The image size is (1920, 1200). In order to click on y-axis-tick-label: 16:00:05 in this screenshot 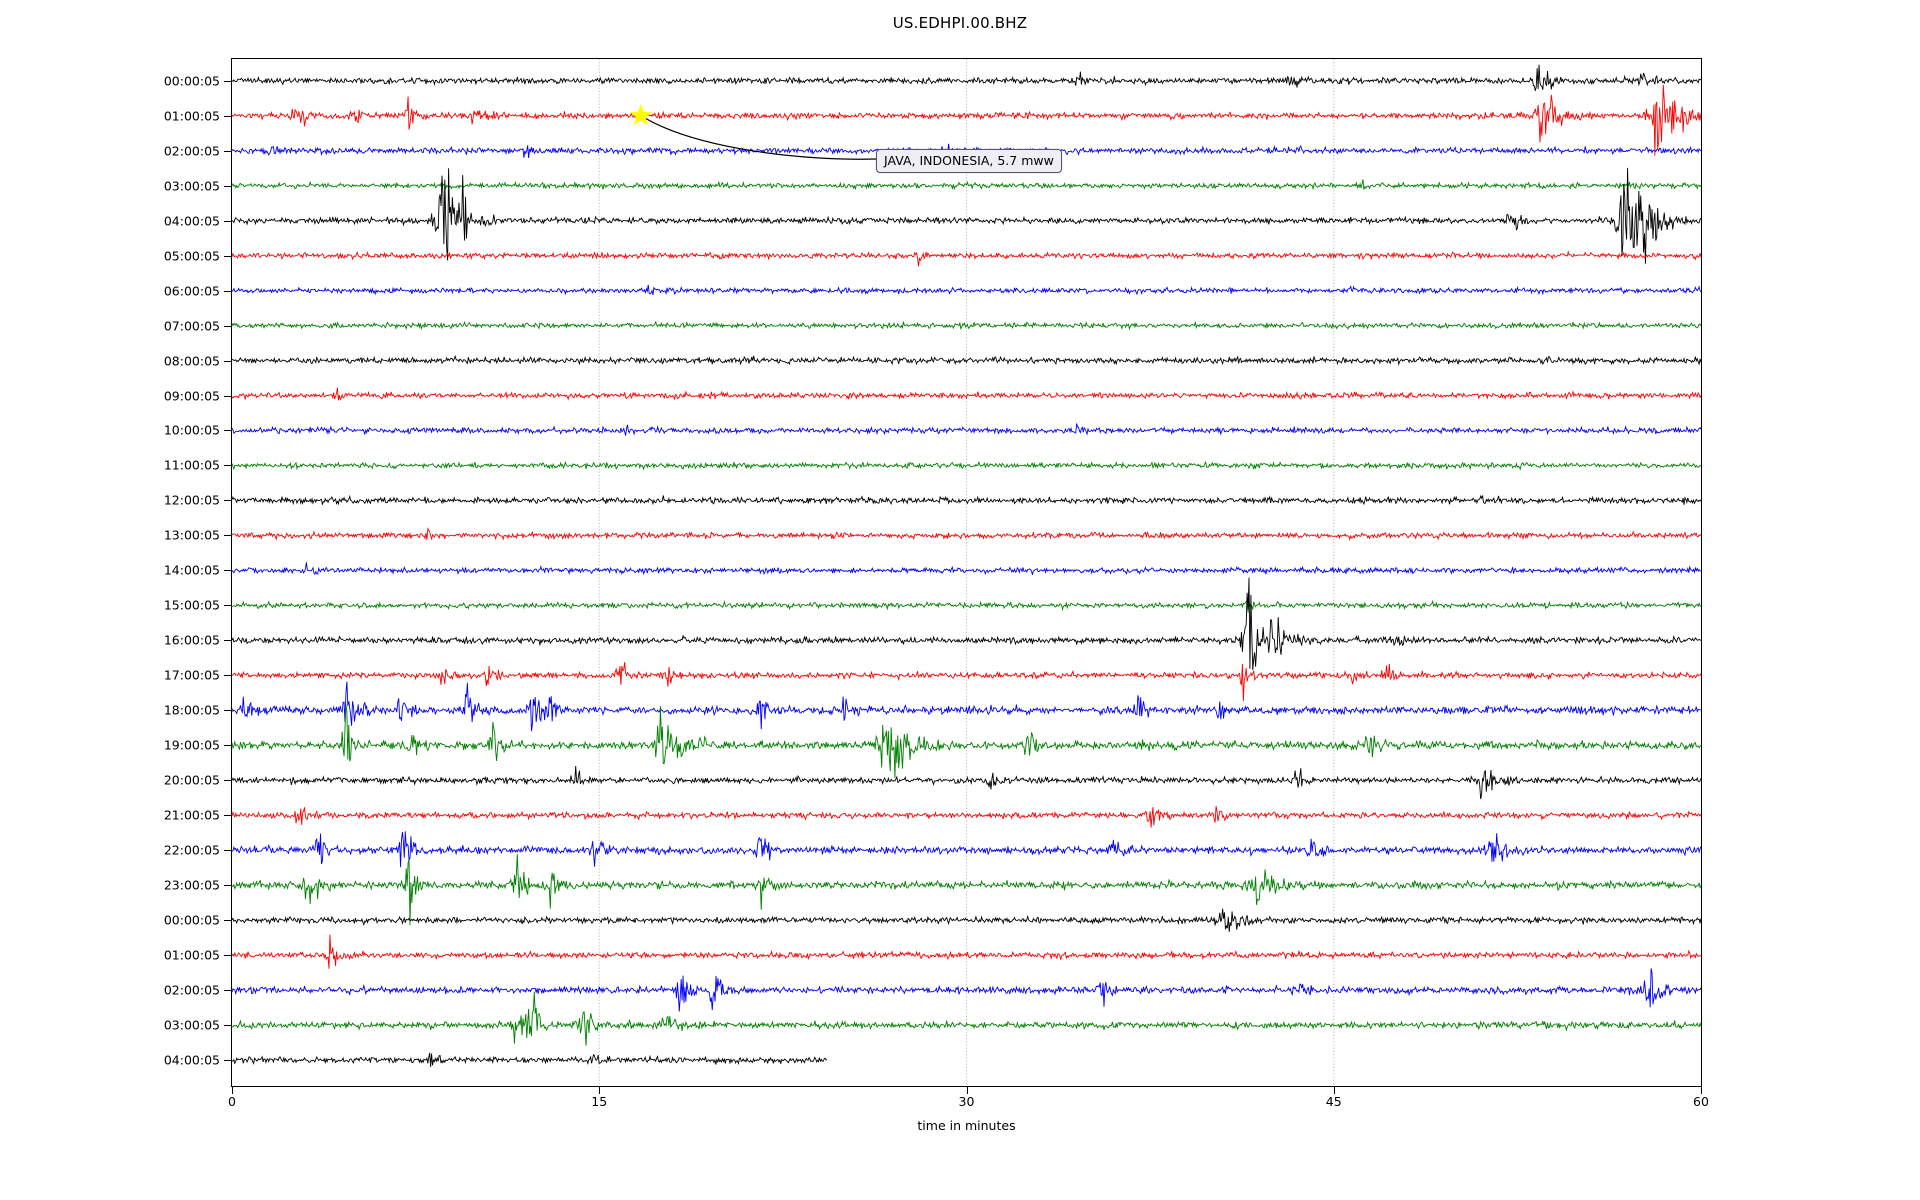, I will do `click(191, 640)`.